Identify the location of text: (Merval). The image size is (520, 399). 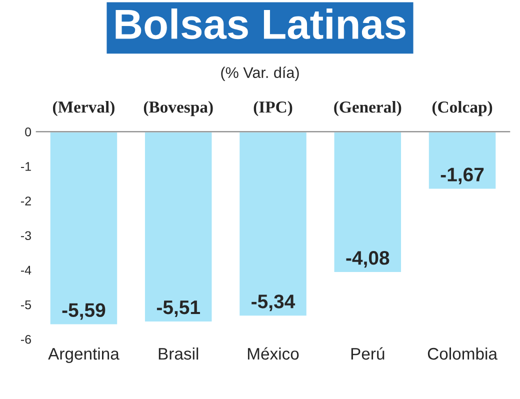
(83, 108).